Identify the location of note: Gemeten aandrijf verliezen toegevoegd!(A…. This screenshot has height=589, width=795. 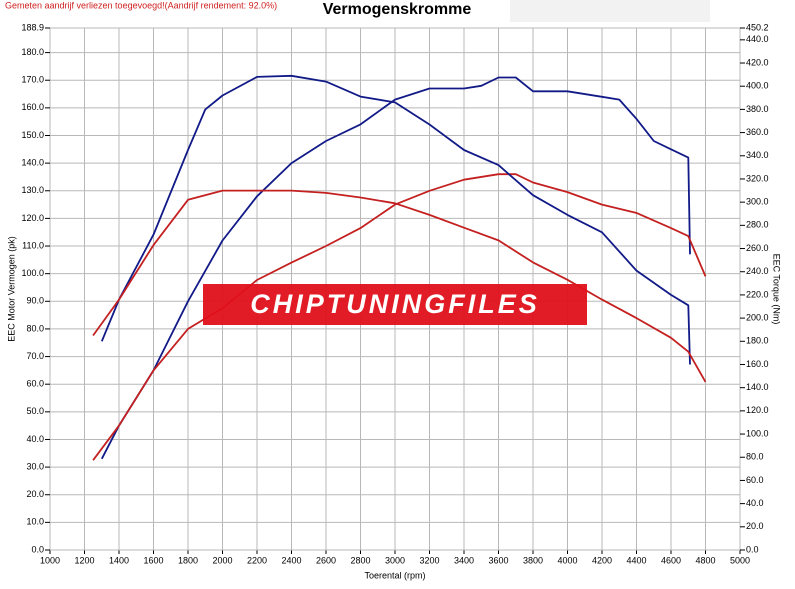
(141, 5).